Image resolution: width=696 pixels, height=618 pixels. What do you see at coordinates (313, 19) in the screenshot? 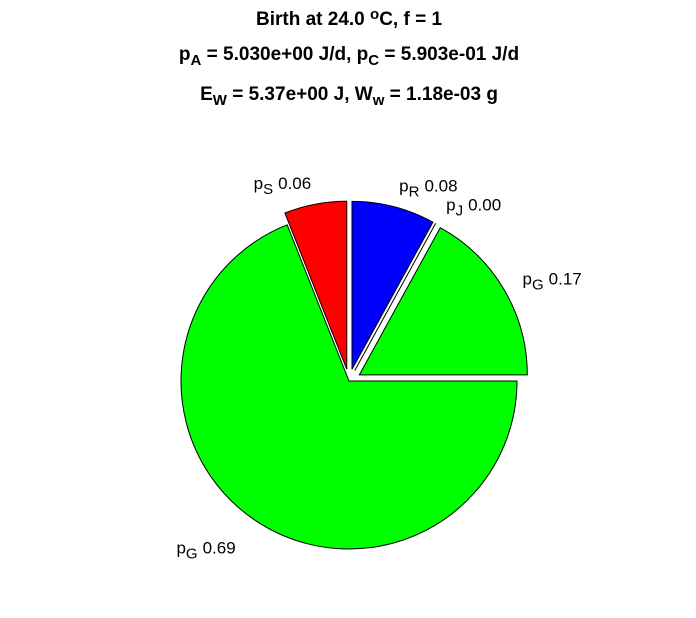
I see `title-text: Birth at 24.0` at bounding box center [313, 19].